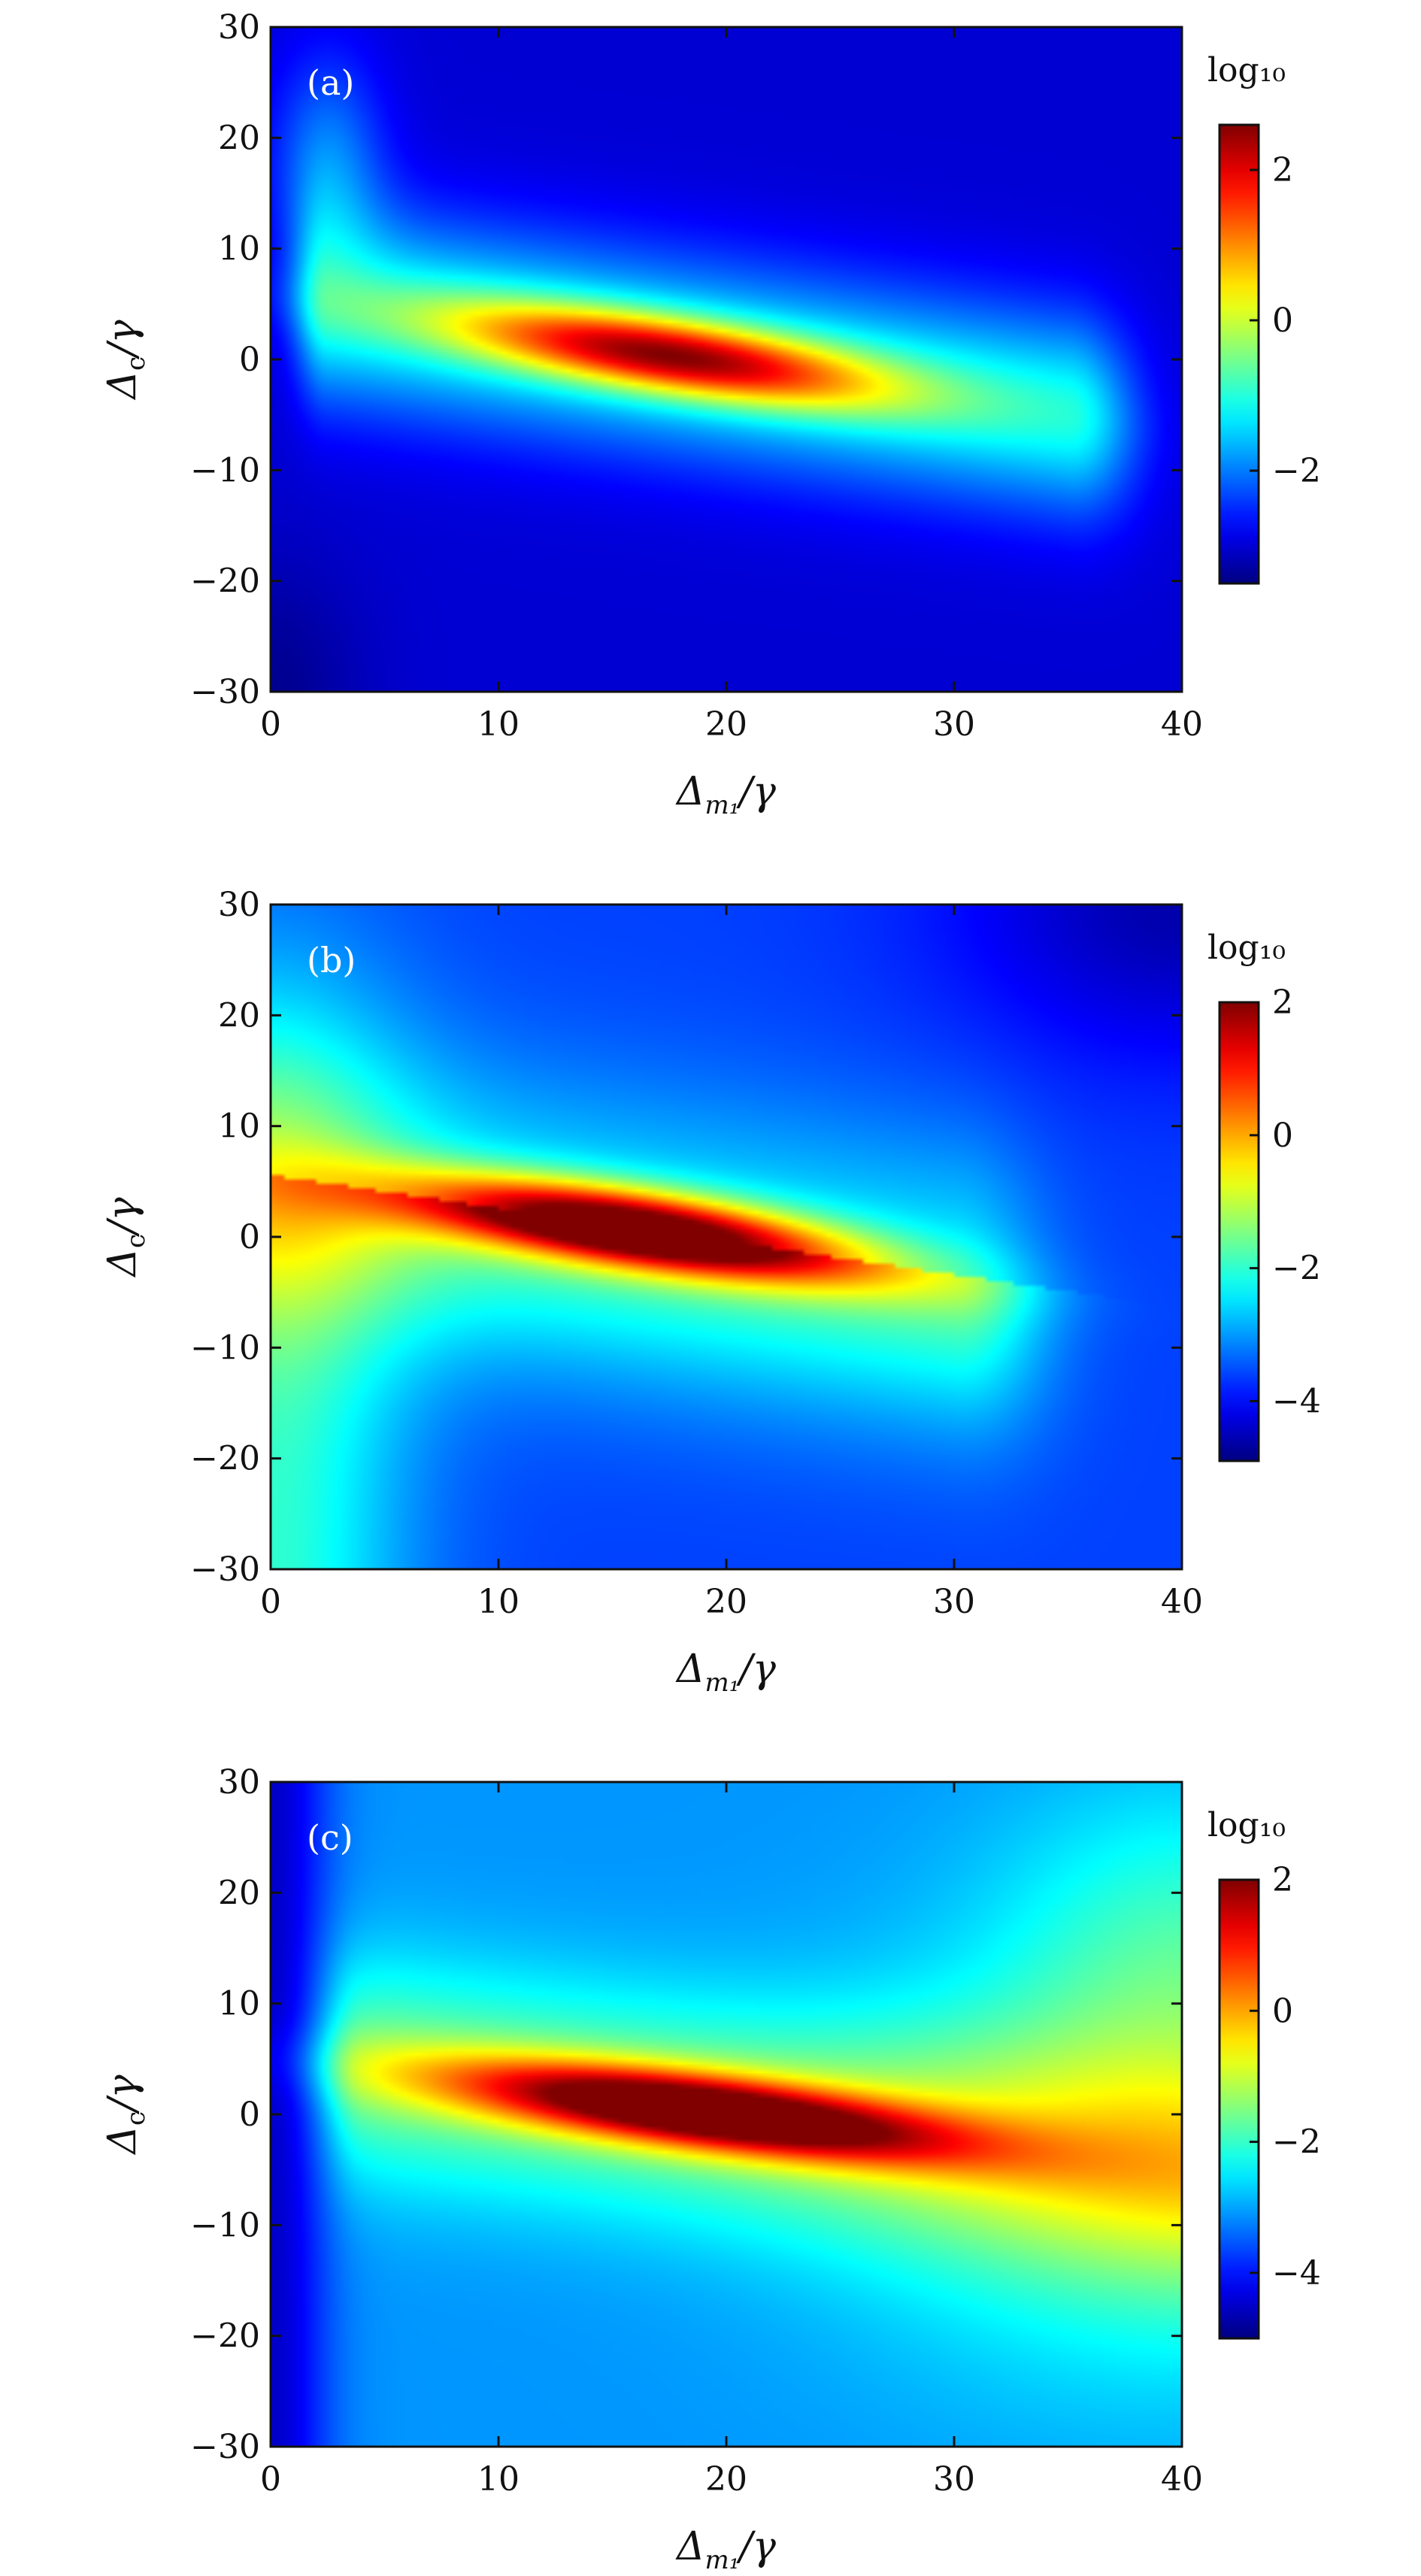 The width and height of the screenshot is (1421, 2576). I want to click on panel-label: (c), so click(330, 1837).